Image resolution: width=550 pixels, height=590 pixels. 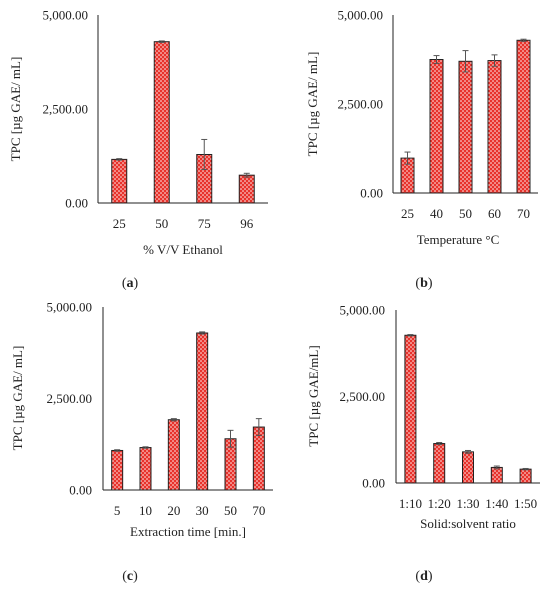 I want to click on x-tick-label: 1:50, so click(x=525, y=503).